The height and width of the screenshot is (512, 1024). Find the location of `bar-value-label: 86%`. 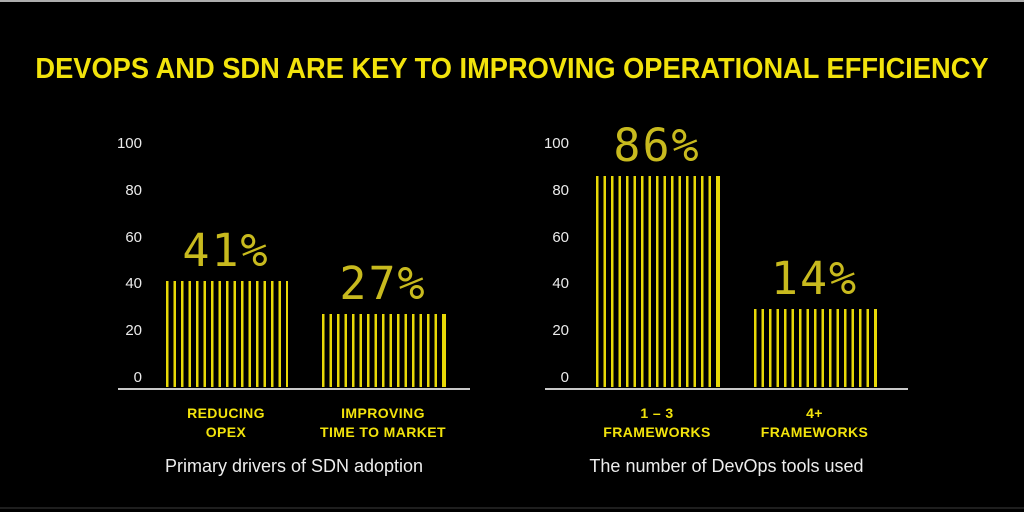

bar-value-label: 86% is located at coordinates (657, 145).